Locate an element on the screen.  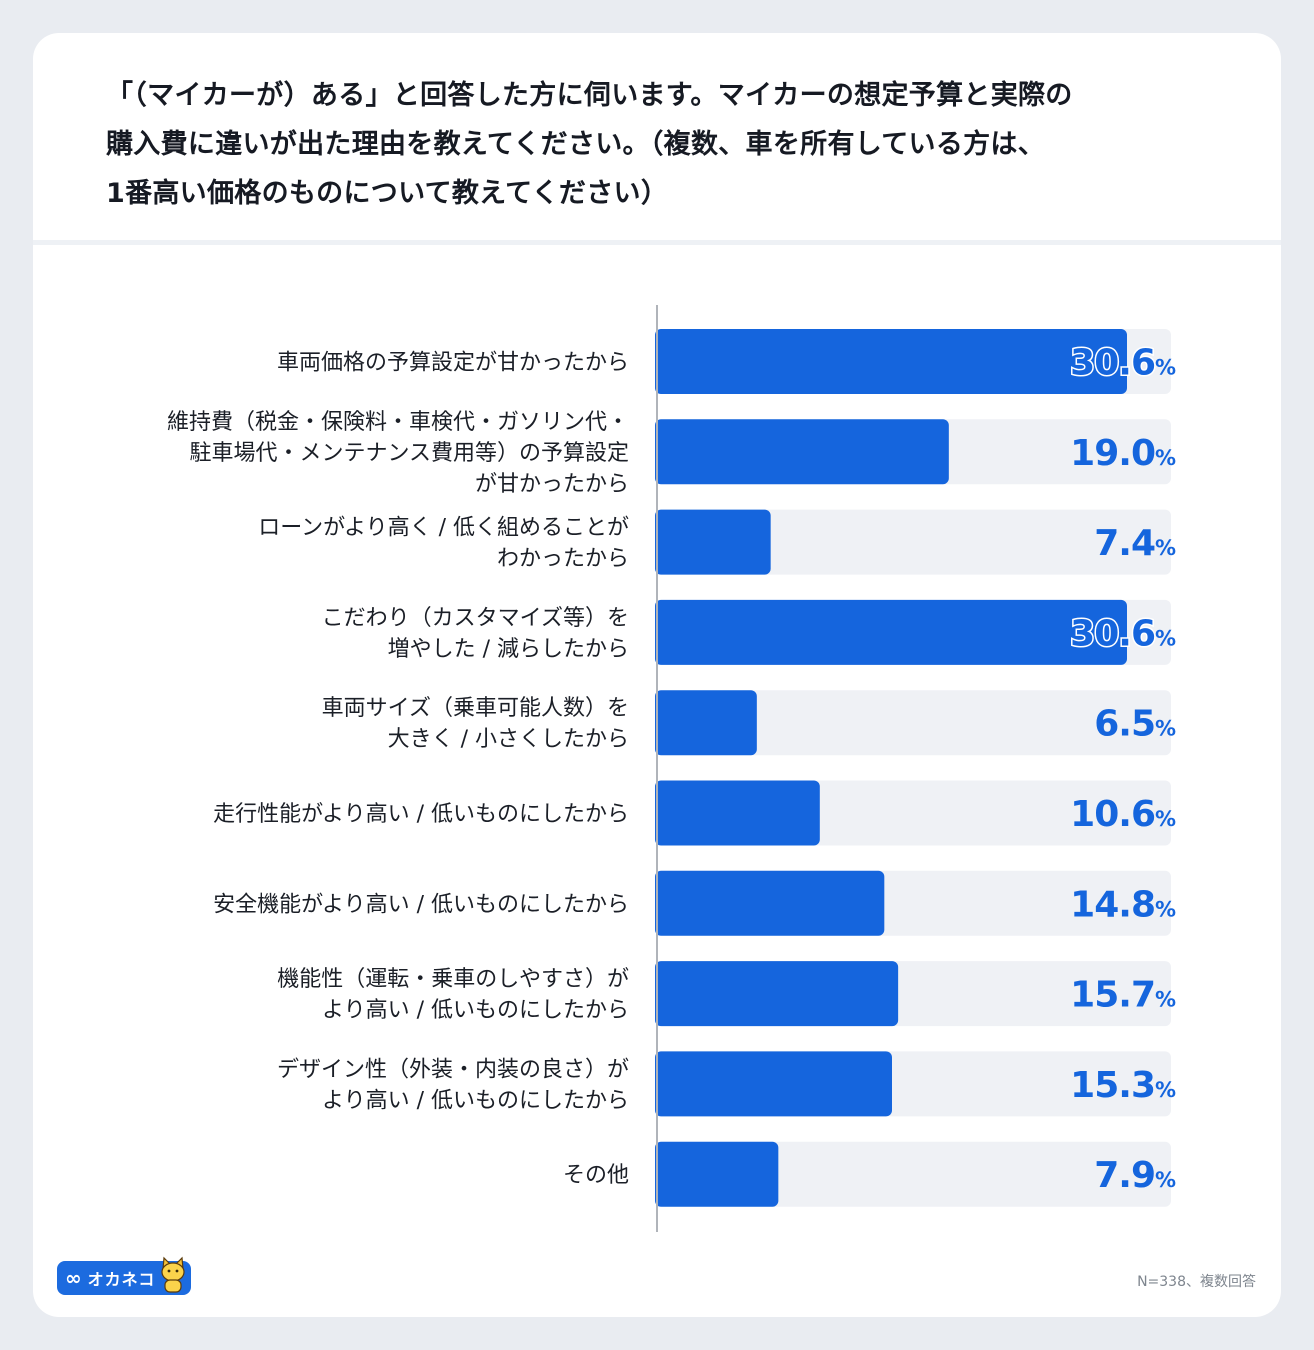
value-label: 15.7 is located at coordinates (1112, 995).